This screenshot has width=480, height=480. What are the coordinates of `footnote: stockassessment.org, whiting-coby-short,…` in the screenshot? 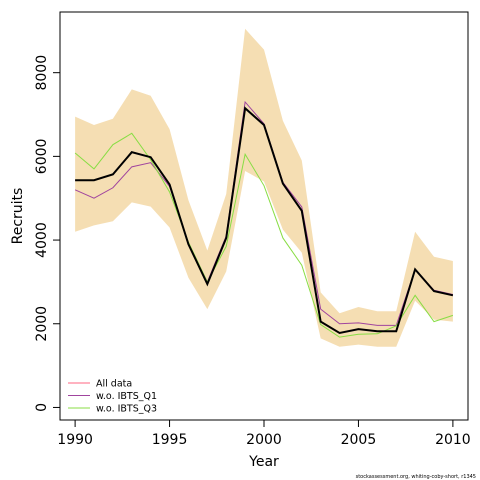 It's located at (416, 477).